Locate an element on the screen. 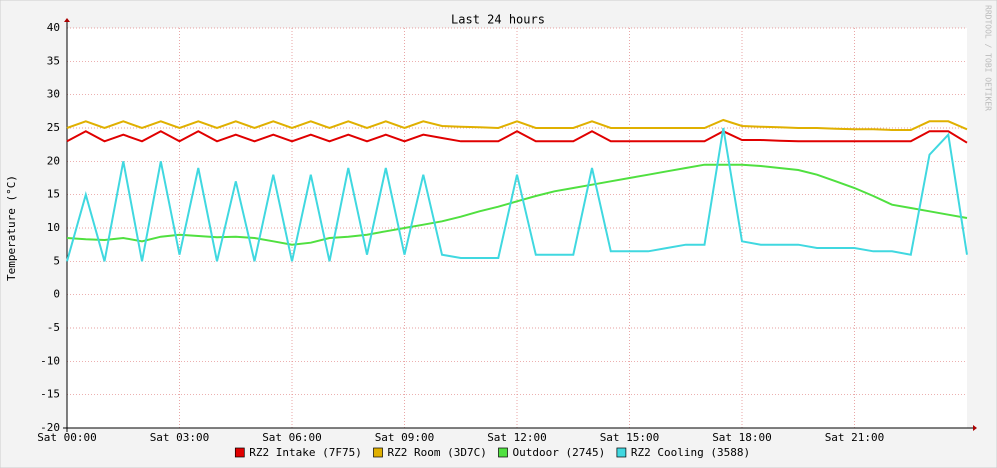 The height and width of the screenshot is (468, 997). x-tick-label: Sat 18:00 is located at coordinates (742, 437).